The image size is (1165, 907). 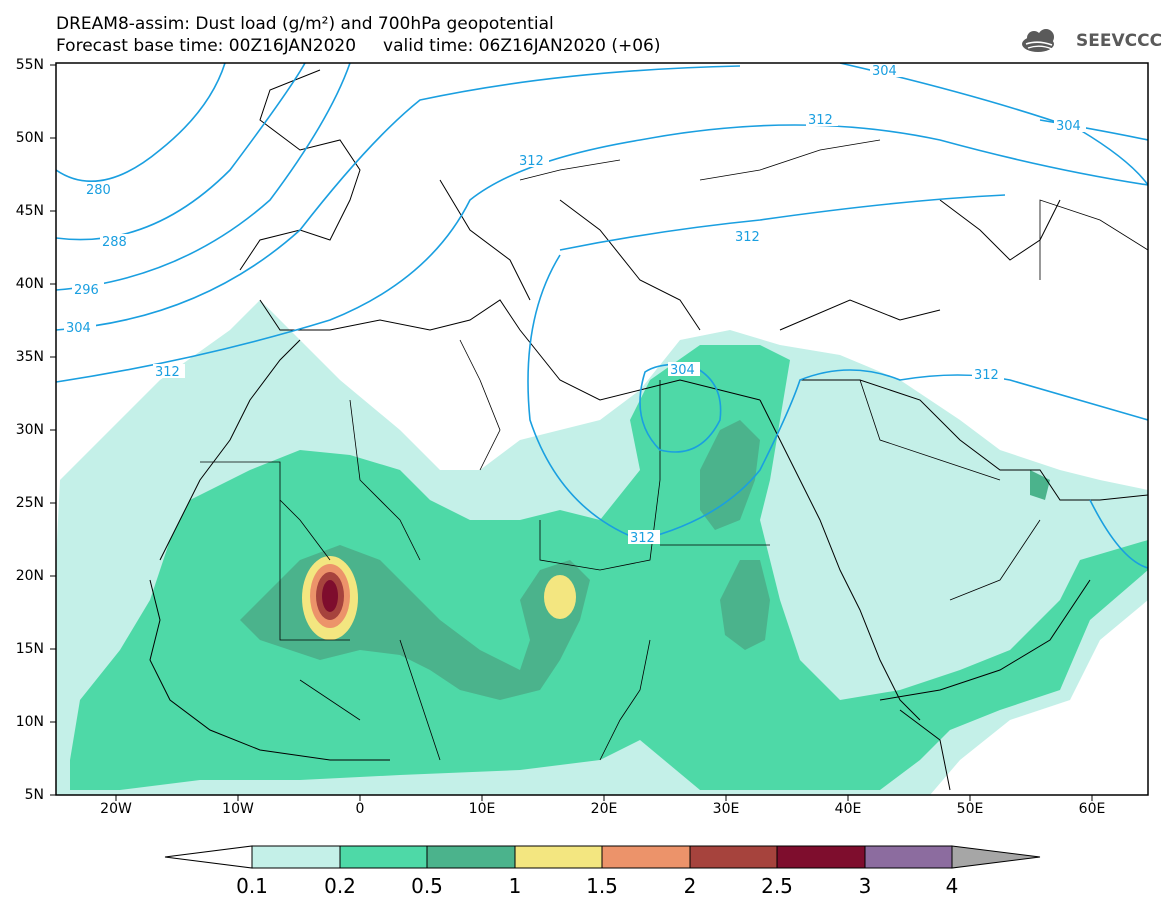 I want to click on lon-label: 50E, so click(x=970, y=809).